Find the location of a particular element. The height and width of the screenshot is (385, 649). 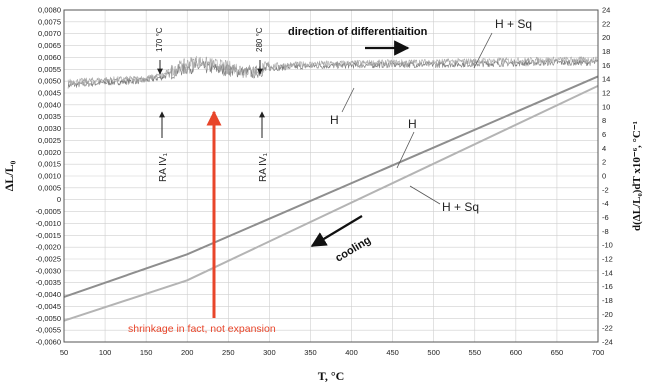

y2-tick-label: -10 is located at coordinates (607, 245).